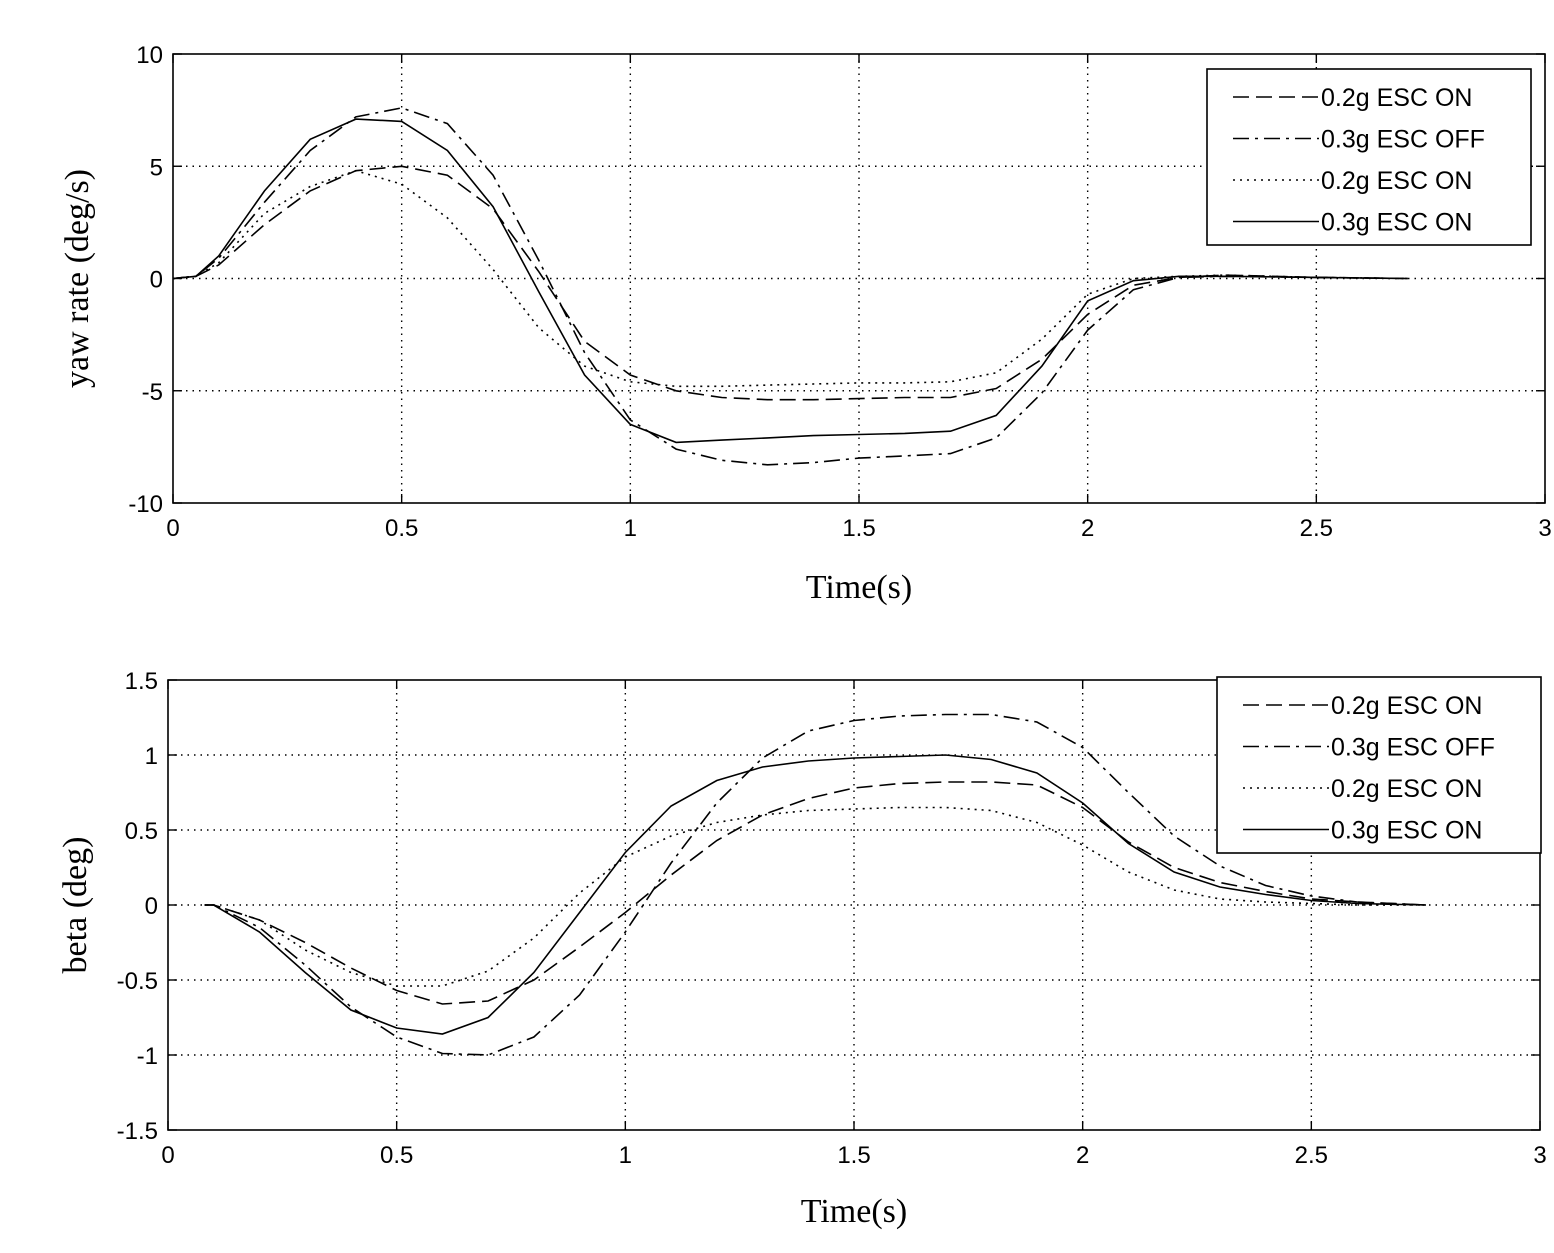 The image size is (1554, 1253). Describe the element at coordinates (151, 756) in the screenshot. I see `y-tick-label: 1` at that location.